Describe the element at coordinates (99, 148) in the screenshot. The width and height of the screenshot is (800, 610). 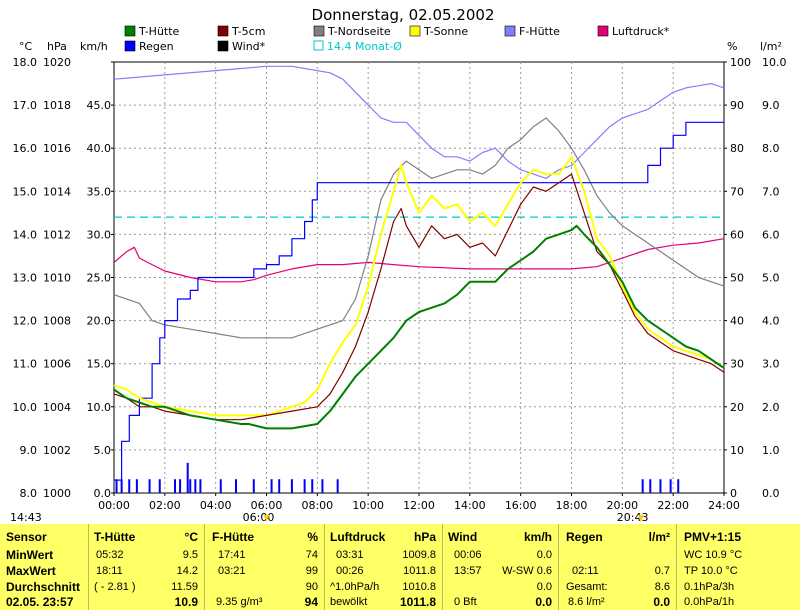
I see `wind_kmh-tick-label: 40.0` at that location.